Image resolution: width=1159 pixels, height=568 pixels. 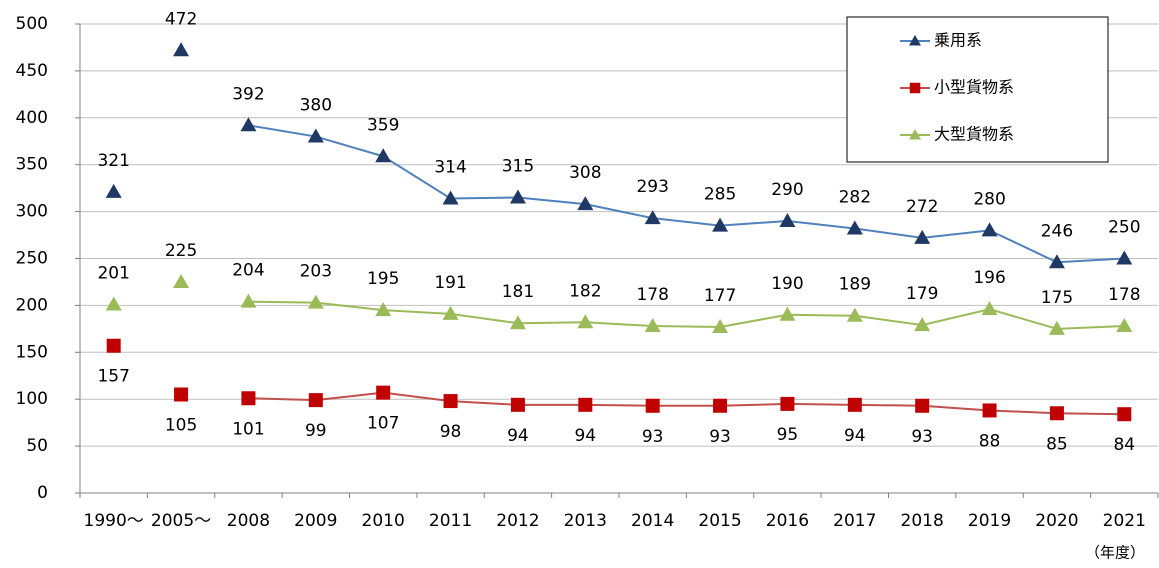 What do you see at coordinates (248, 94) in the screenshot?
I see `data-label: 392` at bounding box center [248, 94].